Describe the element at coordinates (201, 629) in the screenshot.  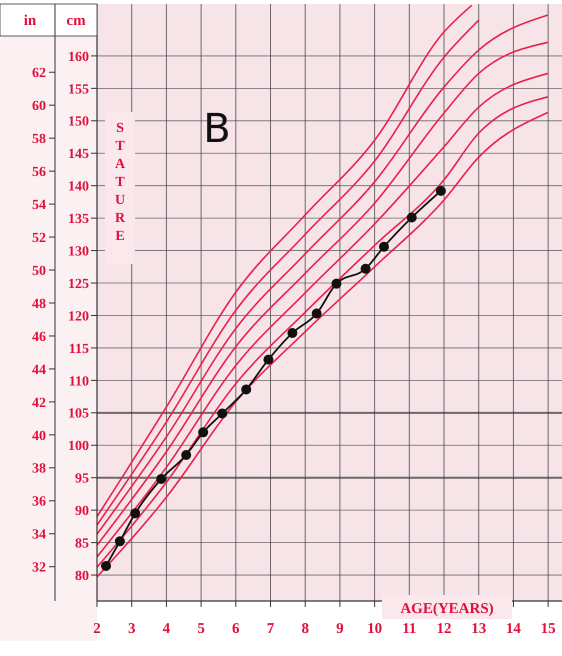
I see `x-tick-label: 5` at that location.